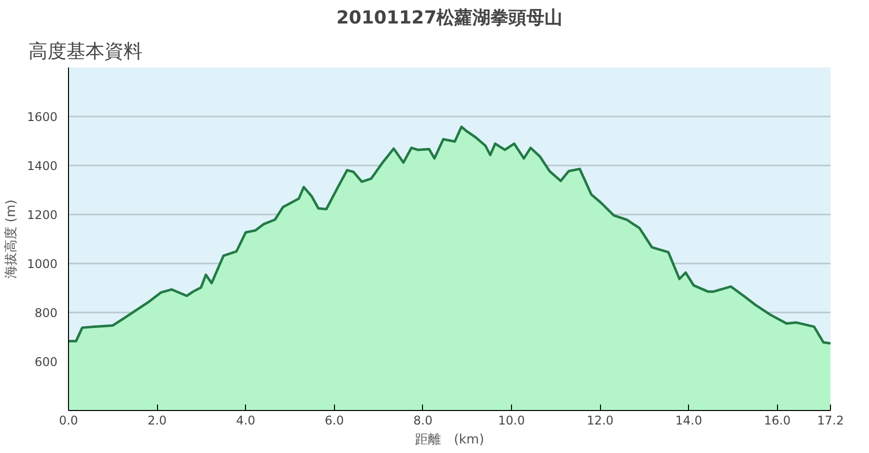  Describe the element at coordinates (688, 421) in the screenshot. I see `x-tick-label: 14.0` at that location.